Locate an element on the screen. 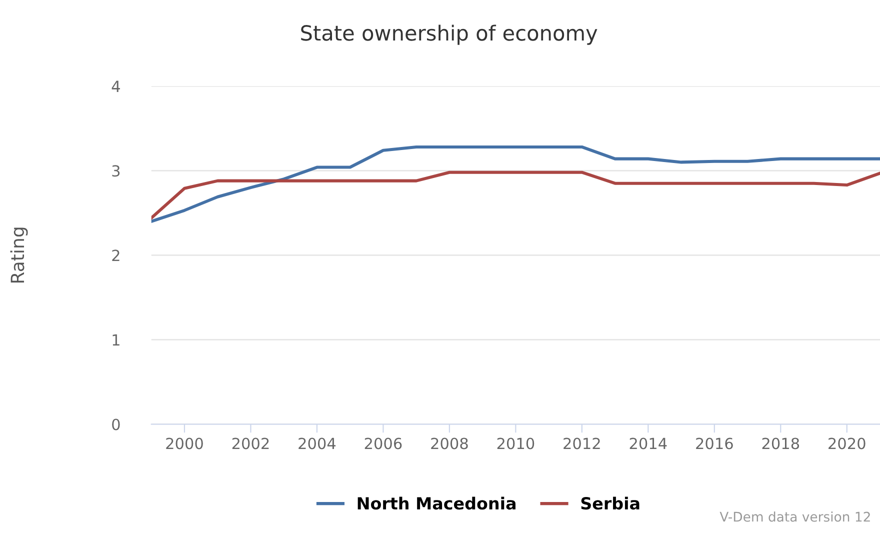 The width and height of the screenshot is (880, 535). y-tick-label: 3 is located at coordinates (116, 171).